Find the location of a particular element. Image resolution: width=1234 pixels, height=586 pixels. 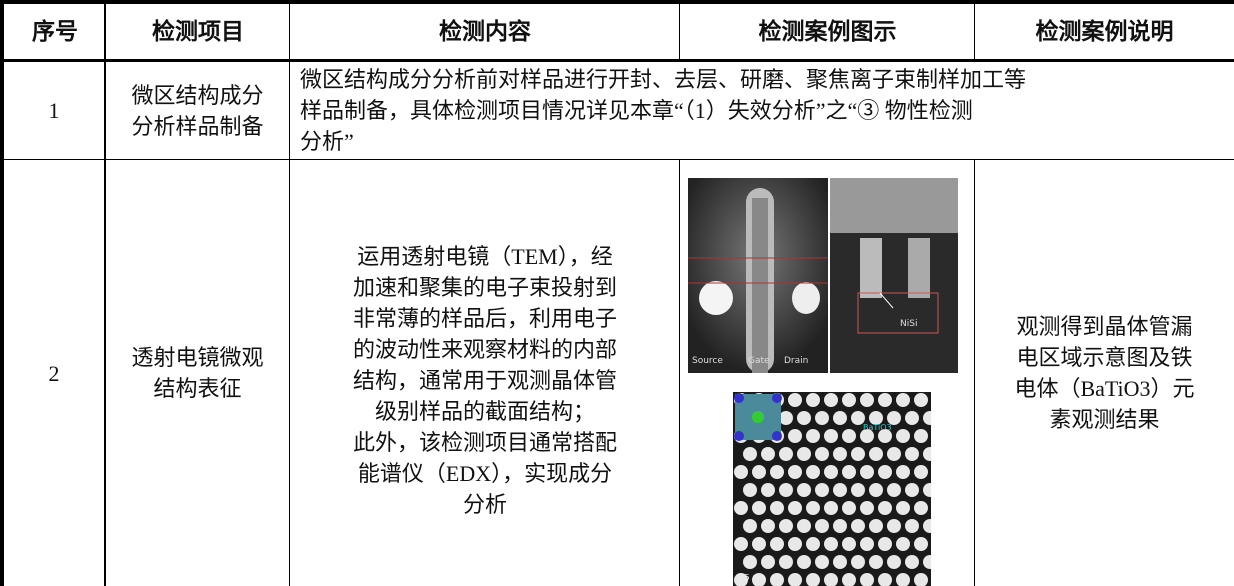

number-cell: 1 is located at coordinates (54, 110).